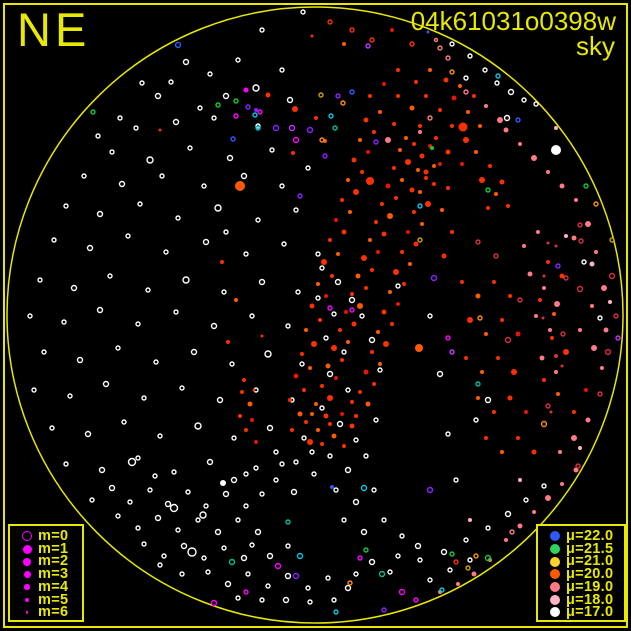  What do you see at coordinates (590, 586) in the screenshot?
I see `legend-label: μ=19.0` at bounding box center [590, 586].